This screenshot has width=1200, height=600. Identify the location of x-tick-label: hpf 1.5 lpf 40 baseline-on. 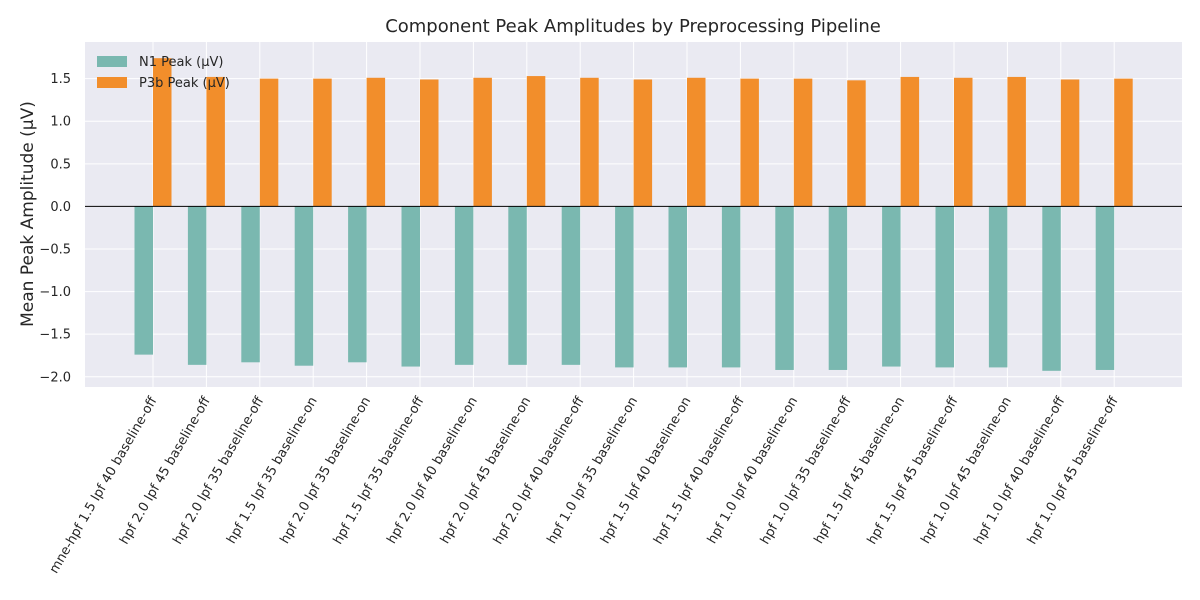
(646, 471).